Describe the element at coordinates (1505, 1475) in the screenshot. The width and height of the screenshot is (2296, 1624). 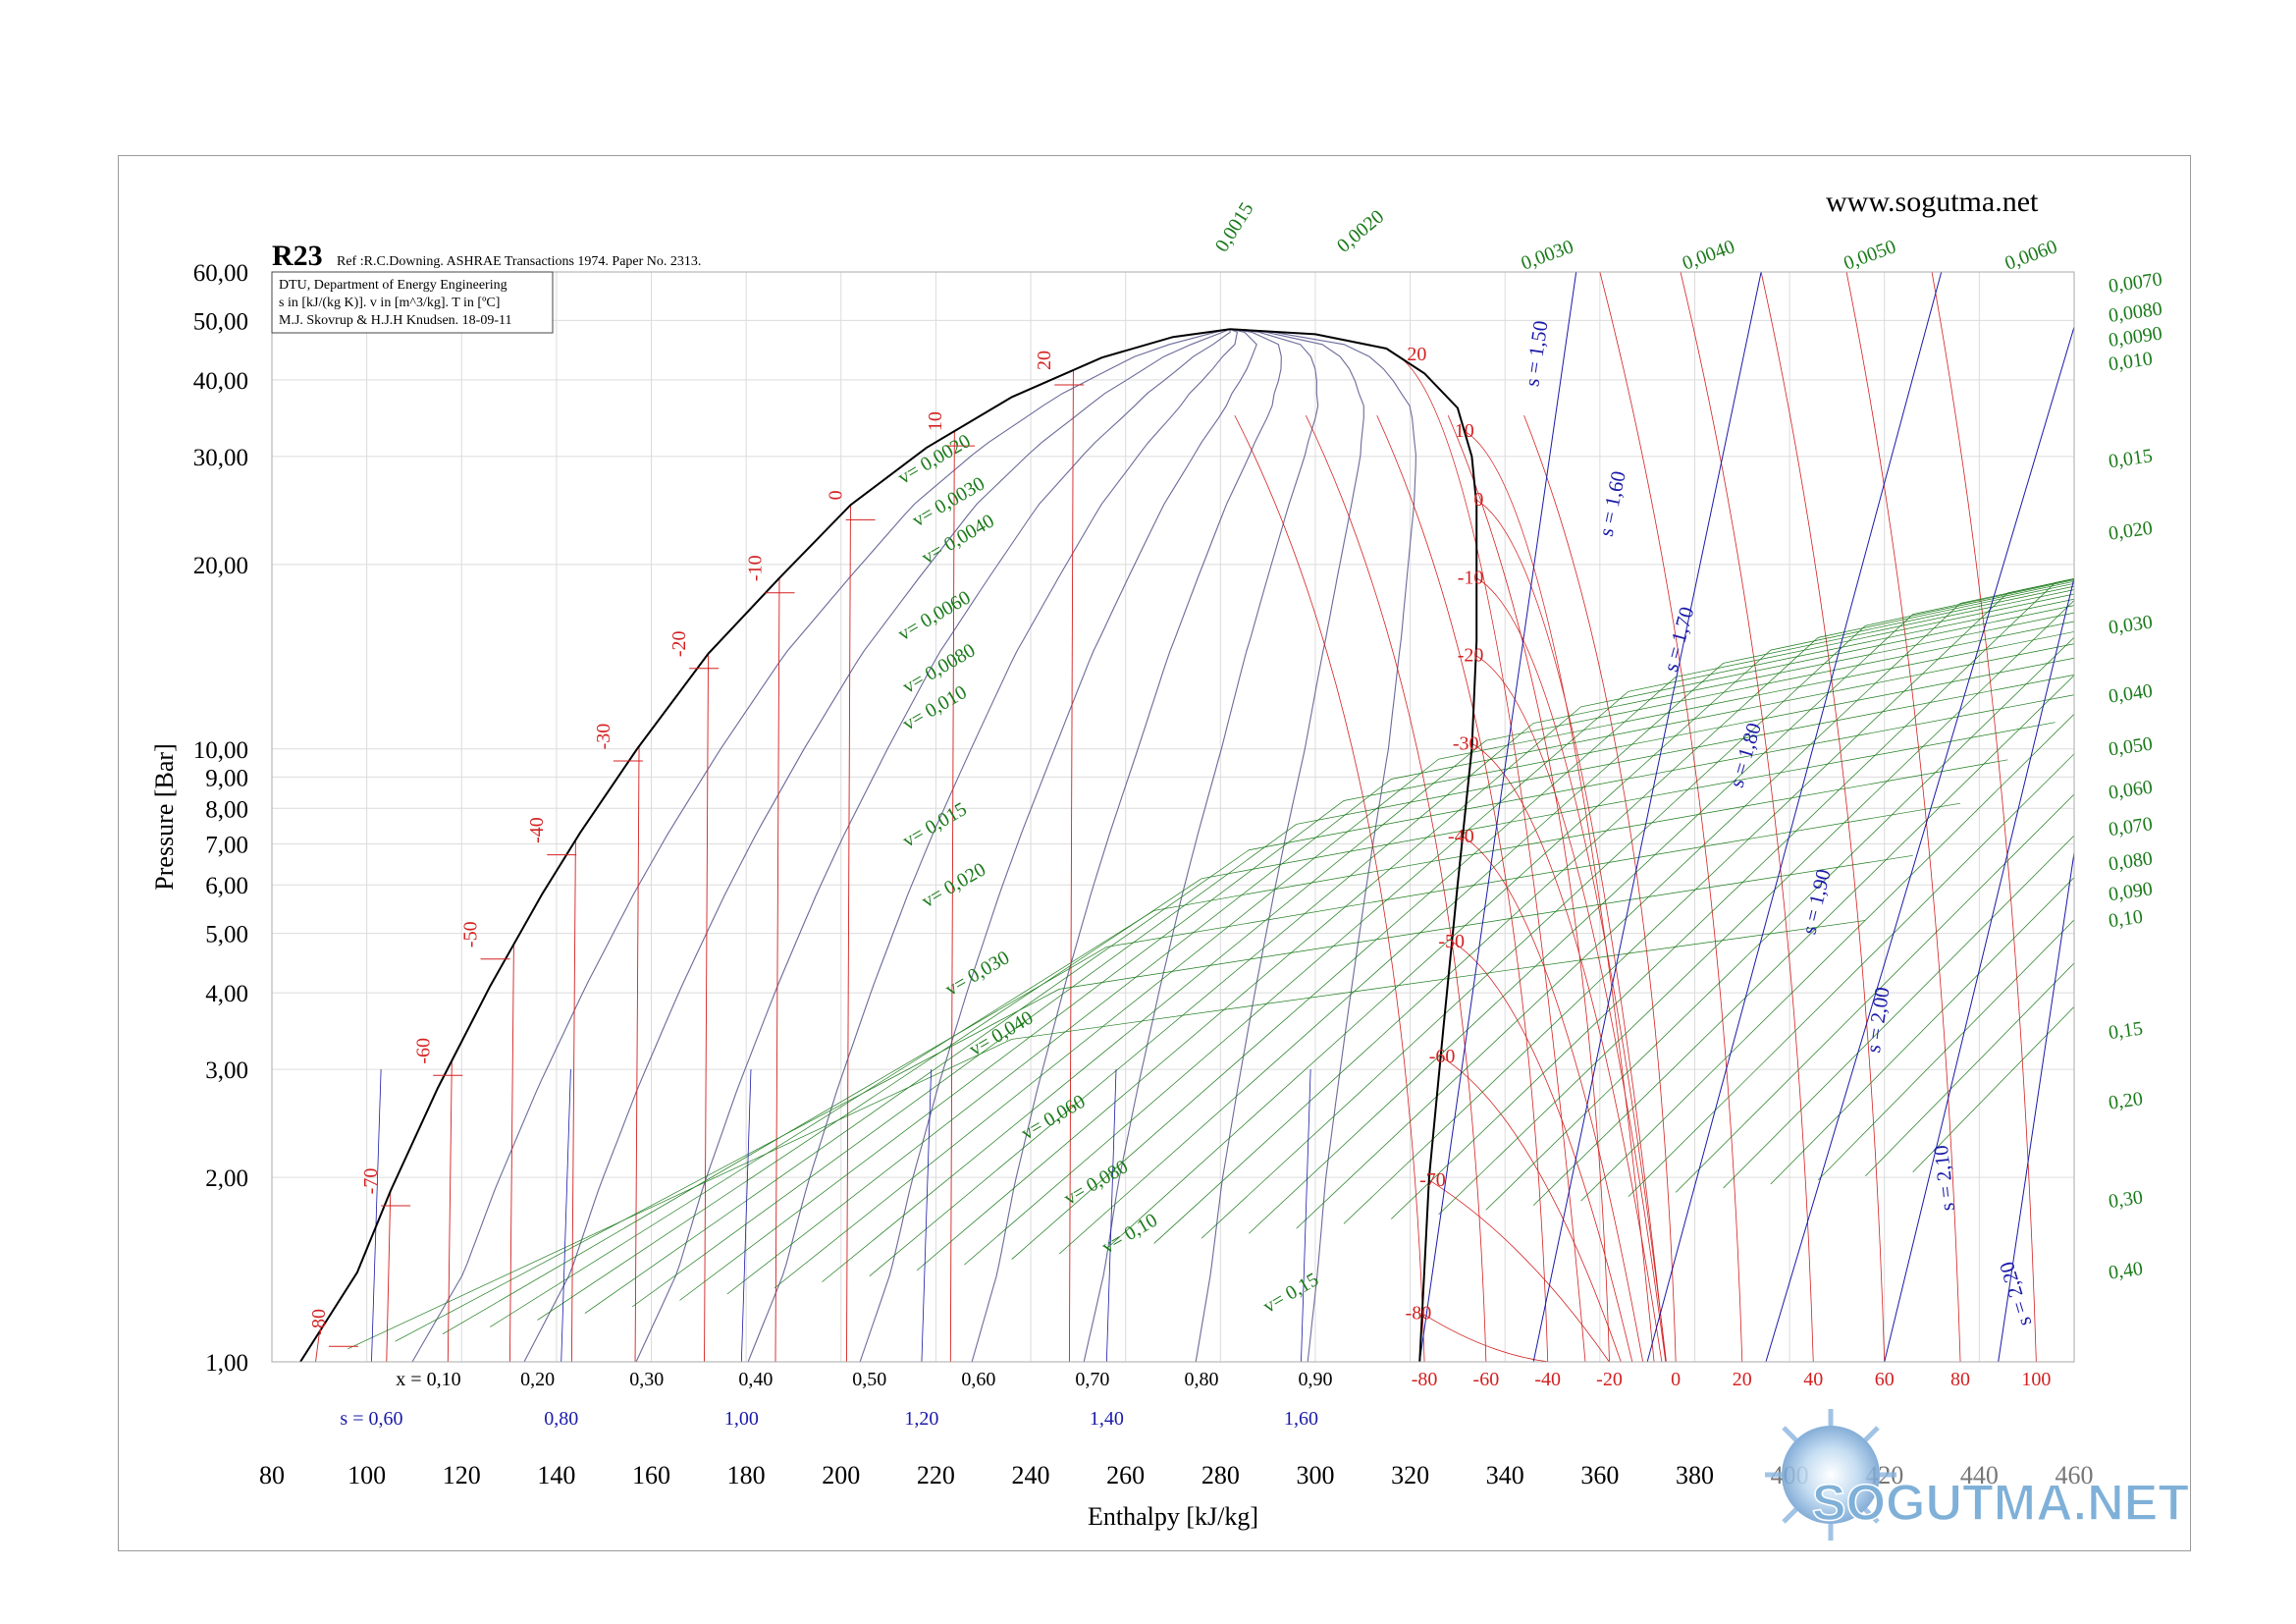
I see `x-tick-label: 340` at that location.